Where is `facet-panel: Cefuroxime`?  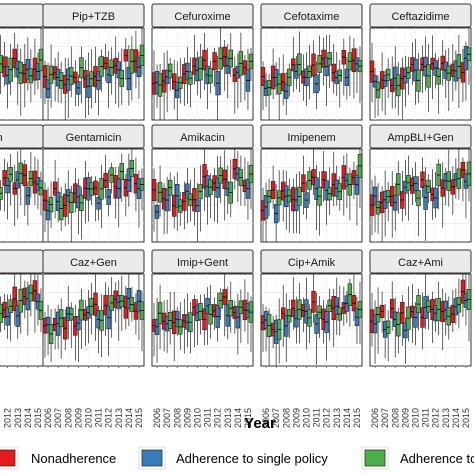 facet-panel: Cefuroxime is located at coordinates (202, 62).